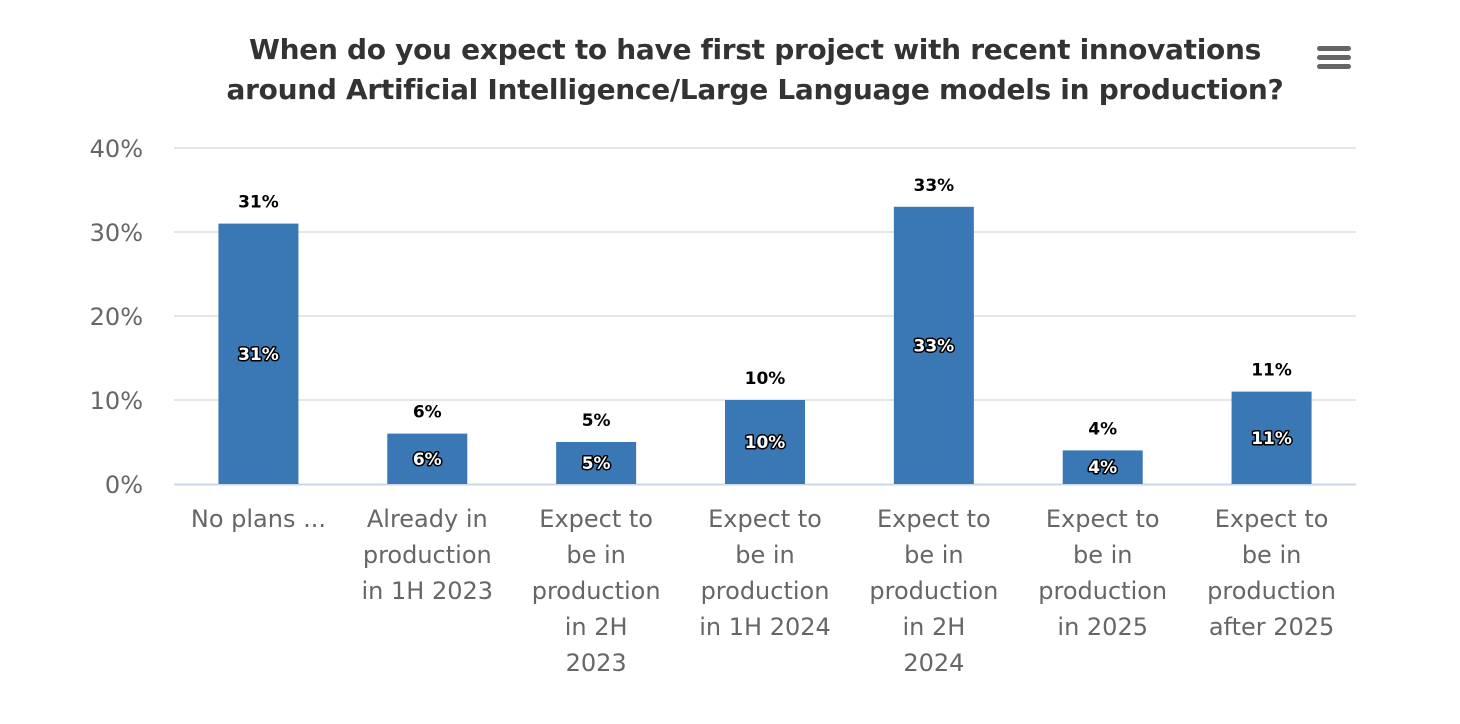  I want to click on data-label-top: 4%, so click(1102, 429).